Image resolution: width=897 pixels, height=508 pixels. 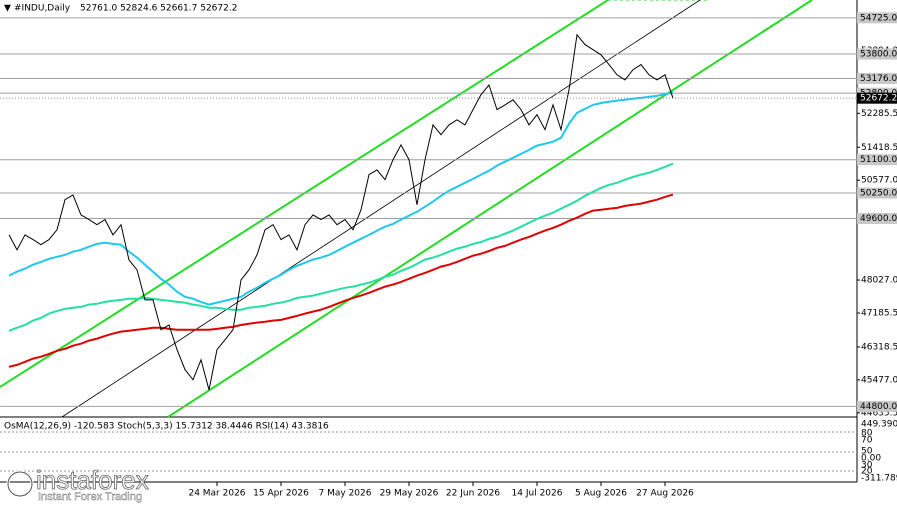 What do you see at coordinates (601, 494) in the screenshot?
I see `x-tick-label: 5 Aug 2026` at bounding box center [601, 494].